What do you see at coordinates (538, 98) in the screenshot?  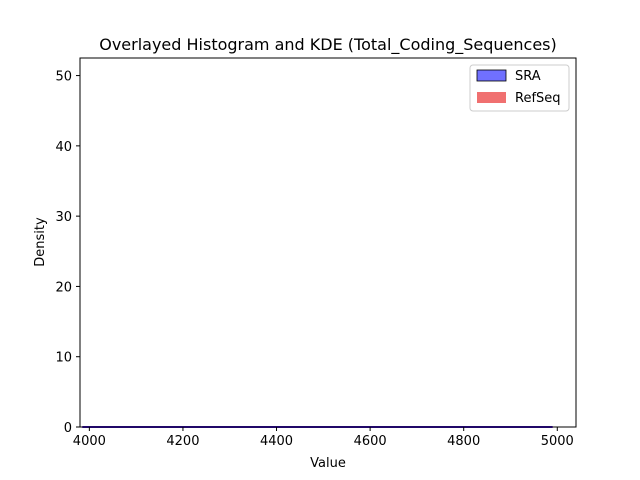 I see `legend-label-refseq: RefSeq` at bounding box center [538, 98].